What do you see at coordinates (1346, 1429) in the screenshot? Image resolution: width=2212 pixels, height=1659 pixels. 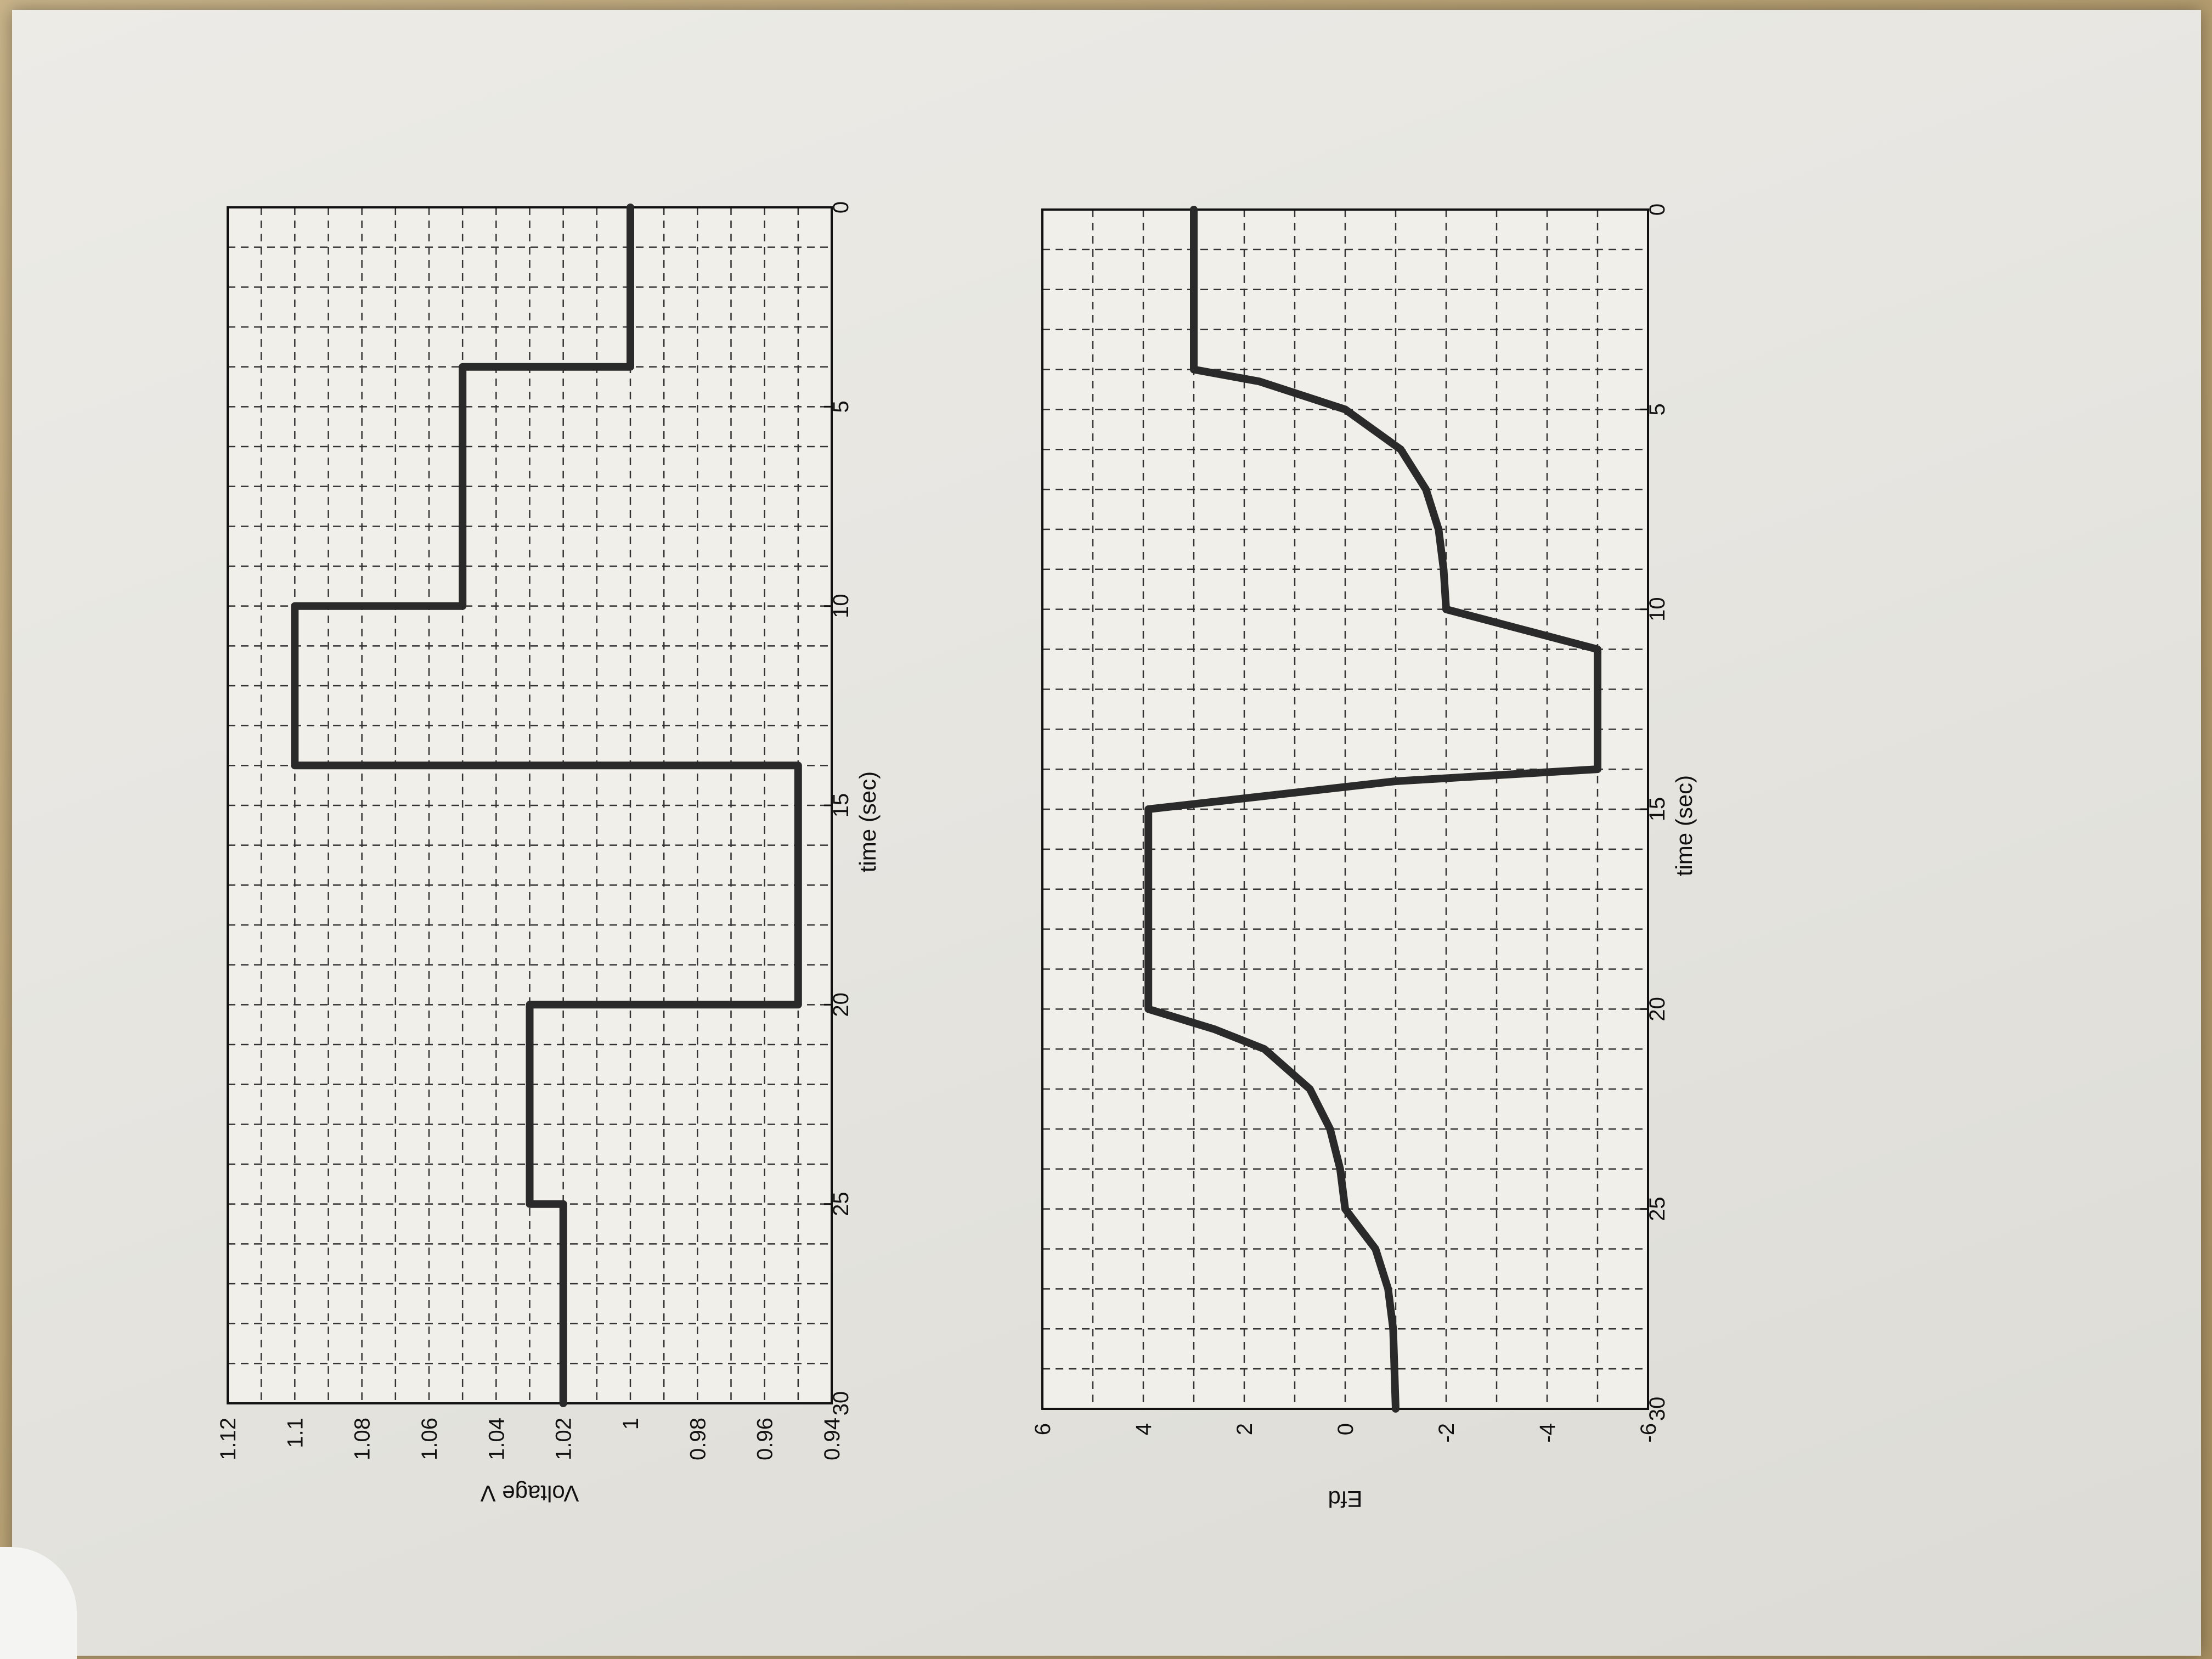 I see `y-tick-label: 0` at bounding box center [1346, 1429].